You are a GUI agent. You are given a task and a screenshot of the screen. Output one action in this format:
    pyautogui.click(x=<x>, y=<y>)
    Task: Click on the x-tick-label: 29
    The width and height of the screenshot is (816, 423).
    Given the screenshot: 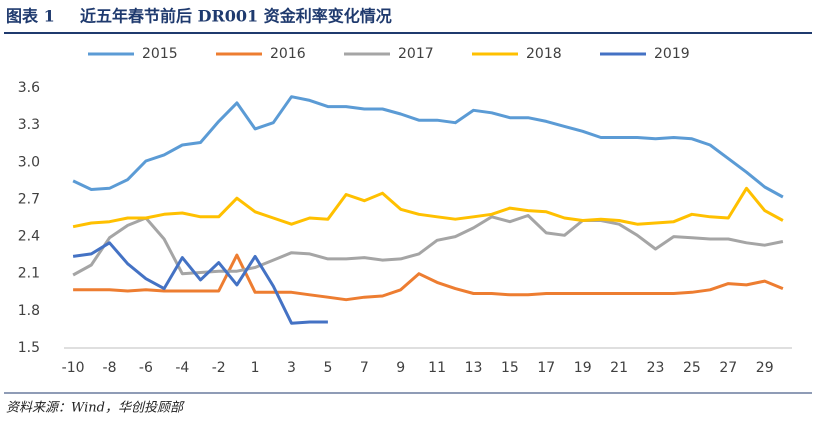 What is the action you would take?
    pyautogui.click(x=765, y=368)
    